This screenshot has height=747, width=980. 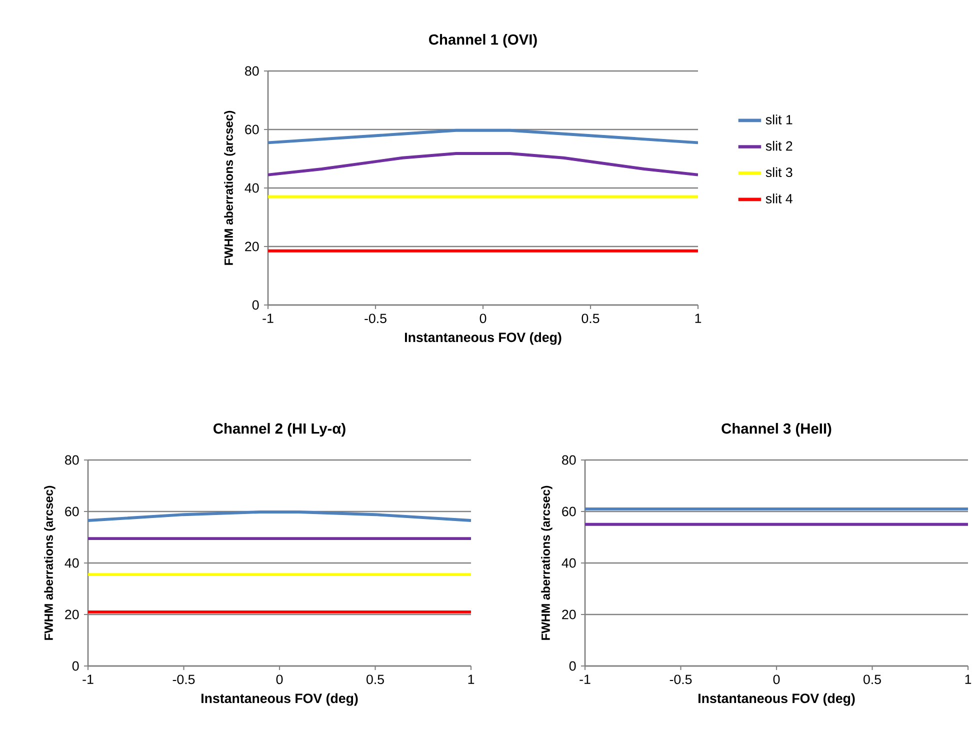 I want to click on chart-title: Channel 3 (HeII), so click(x=777, y=429).